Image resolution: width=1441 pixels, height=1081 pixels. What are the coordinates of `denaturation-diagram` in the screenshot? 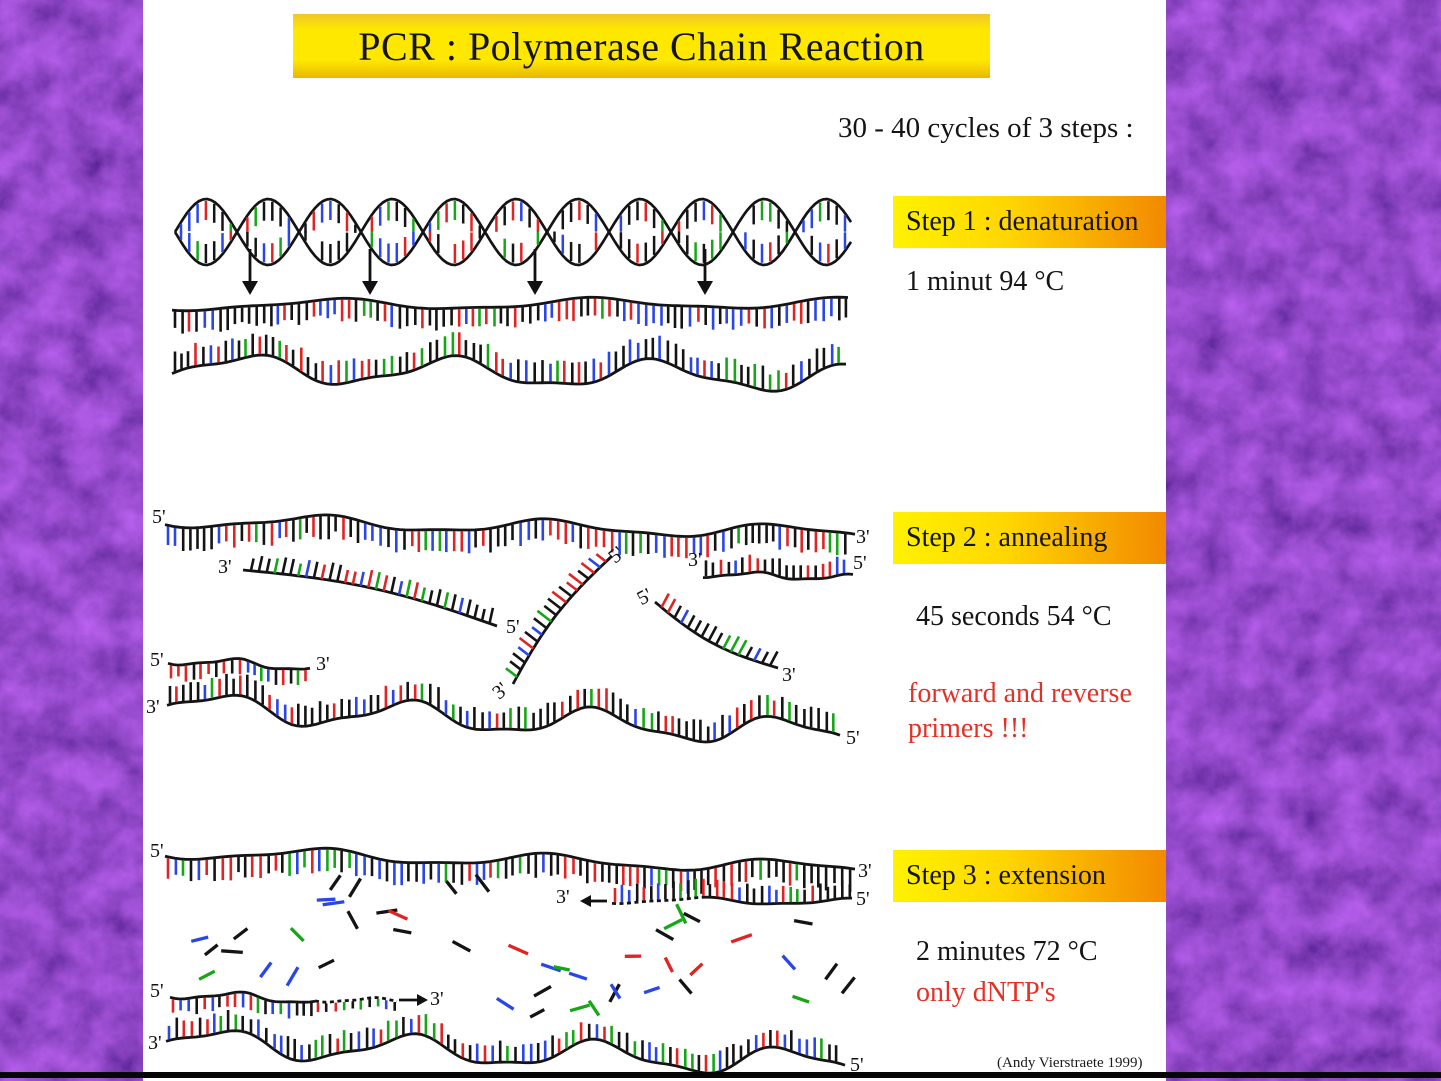 It's located at (512, 295).